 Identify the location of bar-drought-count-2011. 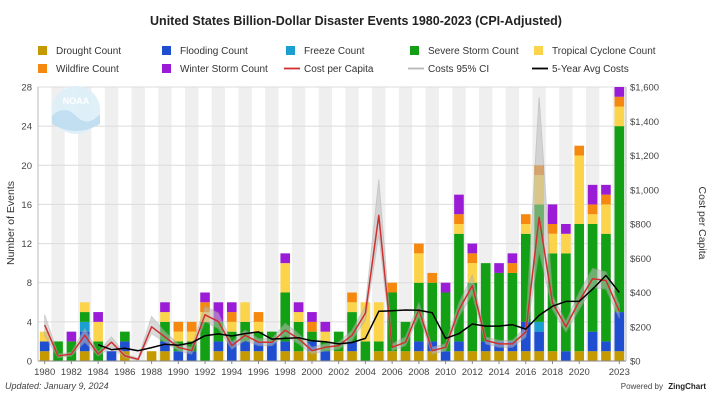
(459, 356).